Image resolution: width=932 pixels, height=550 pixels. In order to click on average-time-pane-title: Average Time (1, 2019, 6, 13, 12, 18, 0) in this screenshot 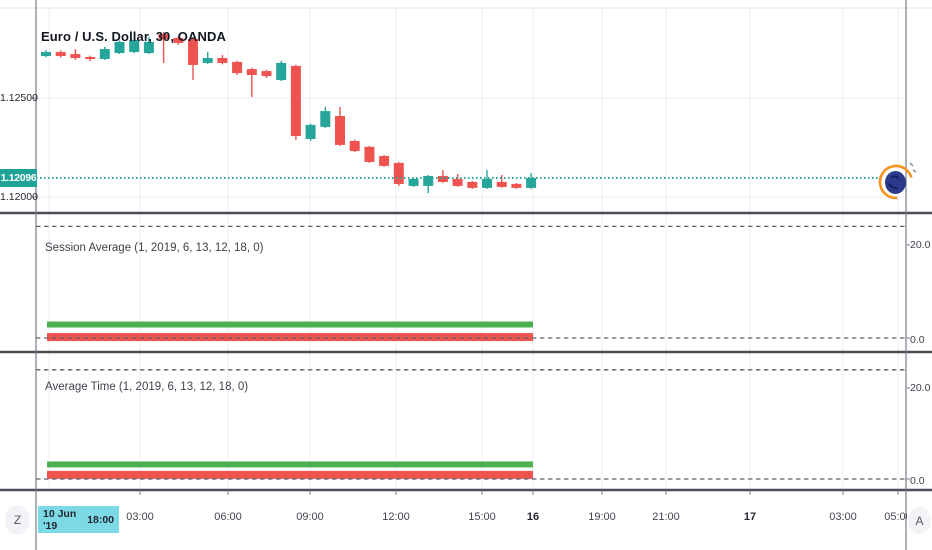, I will do `click(147, 387)`.